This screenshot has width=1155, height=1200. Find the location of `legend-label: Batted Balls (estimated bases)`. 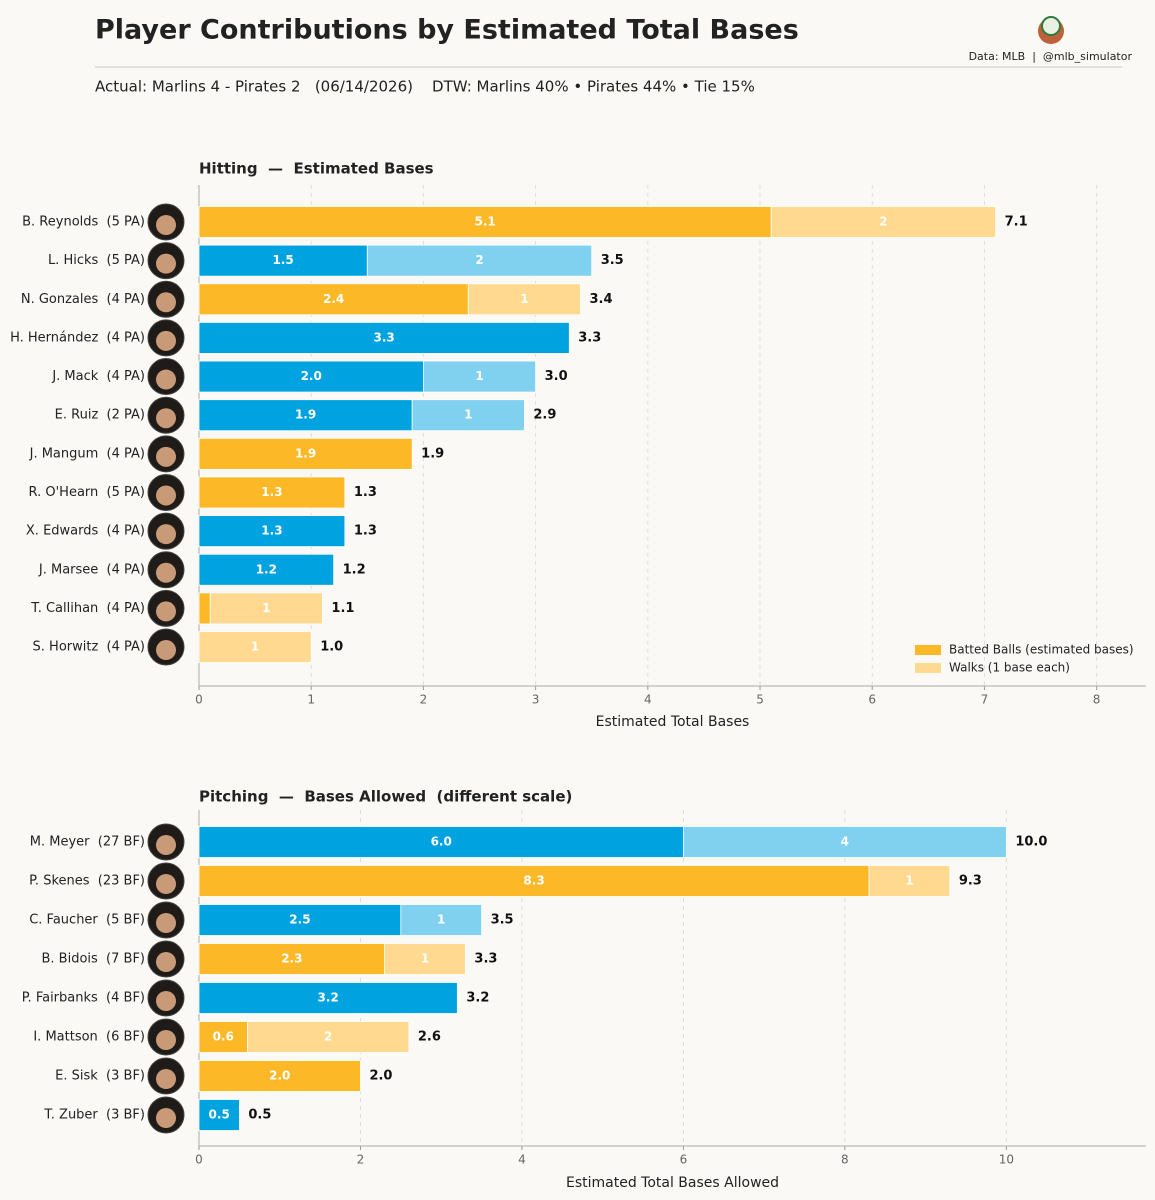

legend-label: Batted Balls (estimated bases) is located at coordinates (1041, 650).